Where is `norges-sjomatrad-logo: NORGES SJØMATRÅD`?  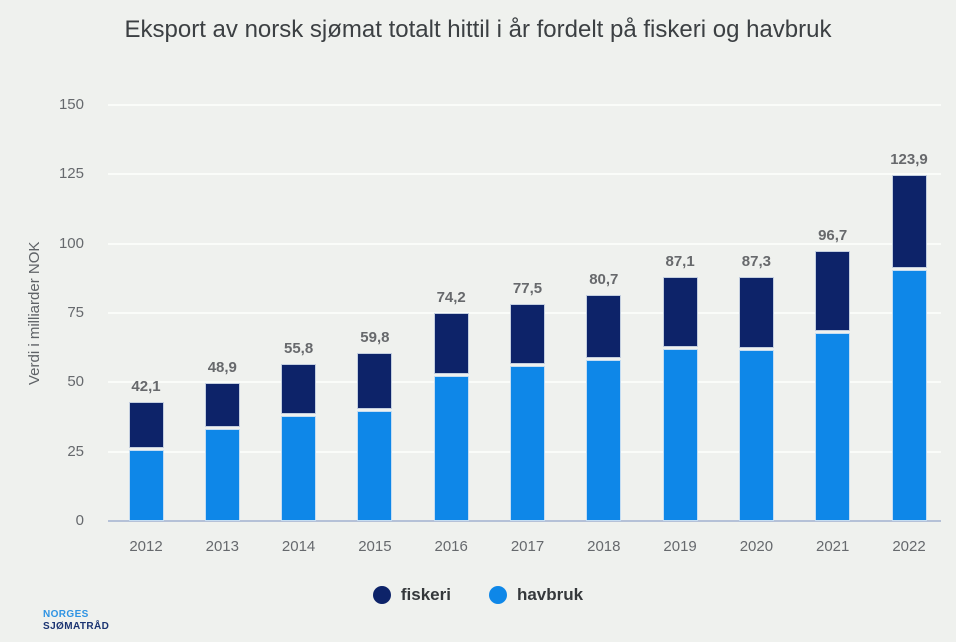
norges-sjomatrad-logo: NORGES SJØMATRÅD is located at coordinates (76, 620).